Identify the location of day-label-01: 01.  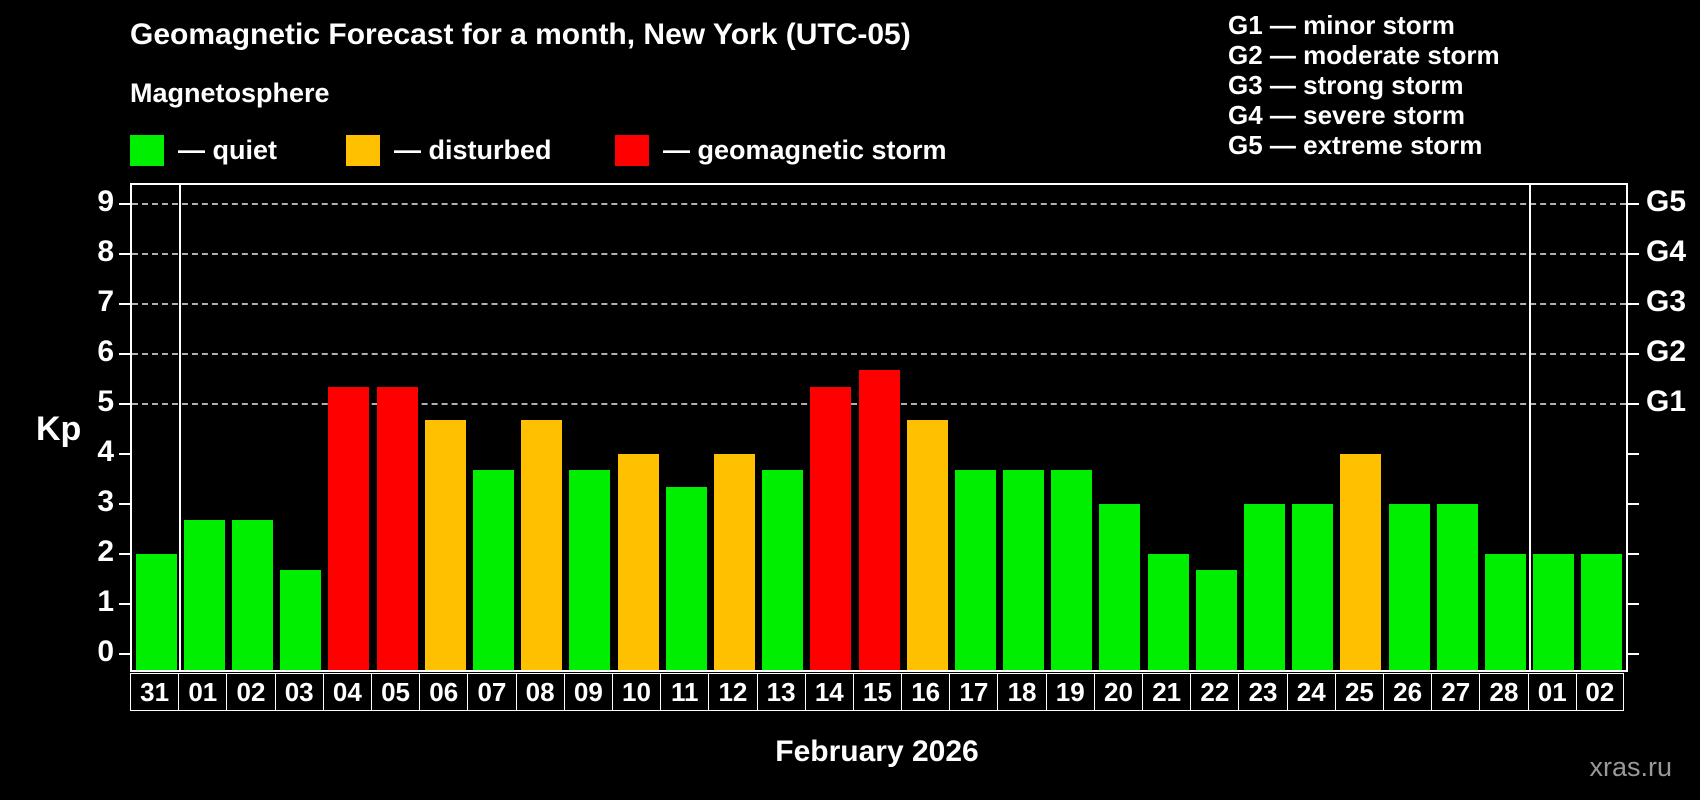
(1552, 692).